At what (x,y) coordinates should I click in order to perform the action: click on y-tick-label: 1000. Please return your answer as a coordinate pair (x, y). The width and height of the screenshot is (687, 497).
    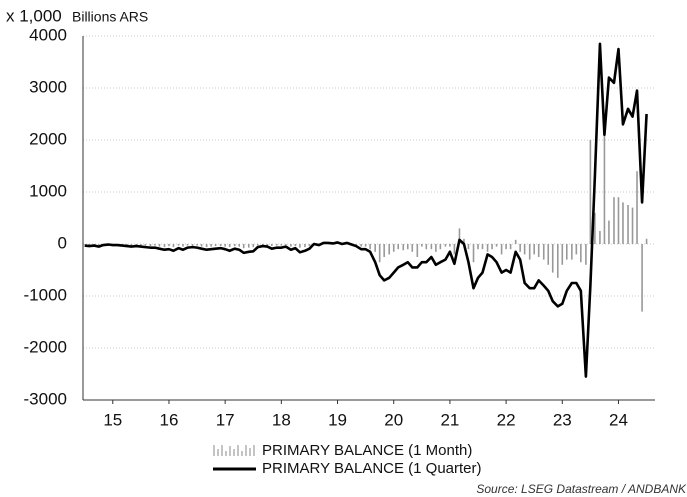
    Looking at the image, I should click on (48, 190).